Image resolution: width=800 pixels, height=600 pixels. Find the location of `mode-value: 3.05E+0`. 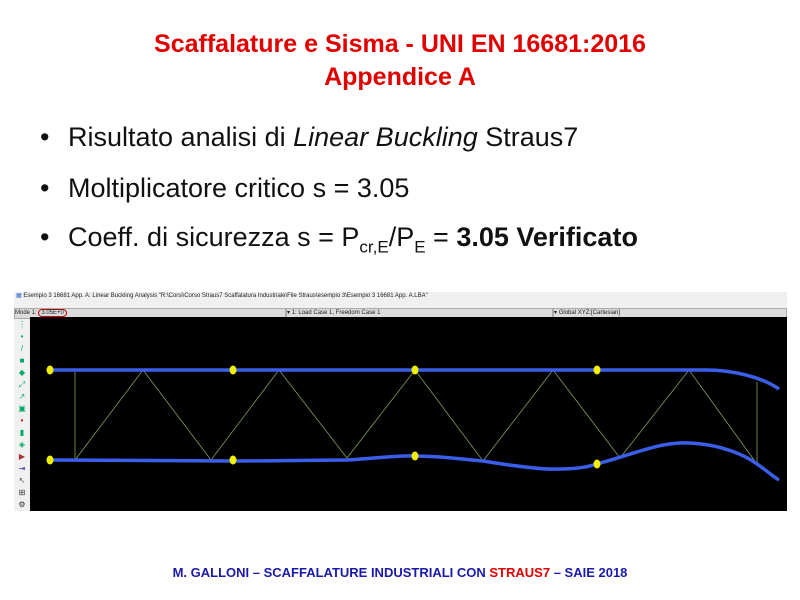

mode-value: 3.05E+0 is located at coordinates (52, 313).